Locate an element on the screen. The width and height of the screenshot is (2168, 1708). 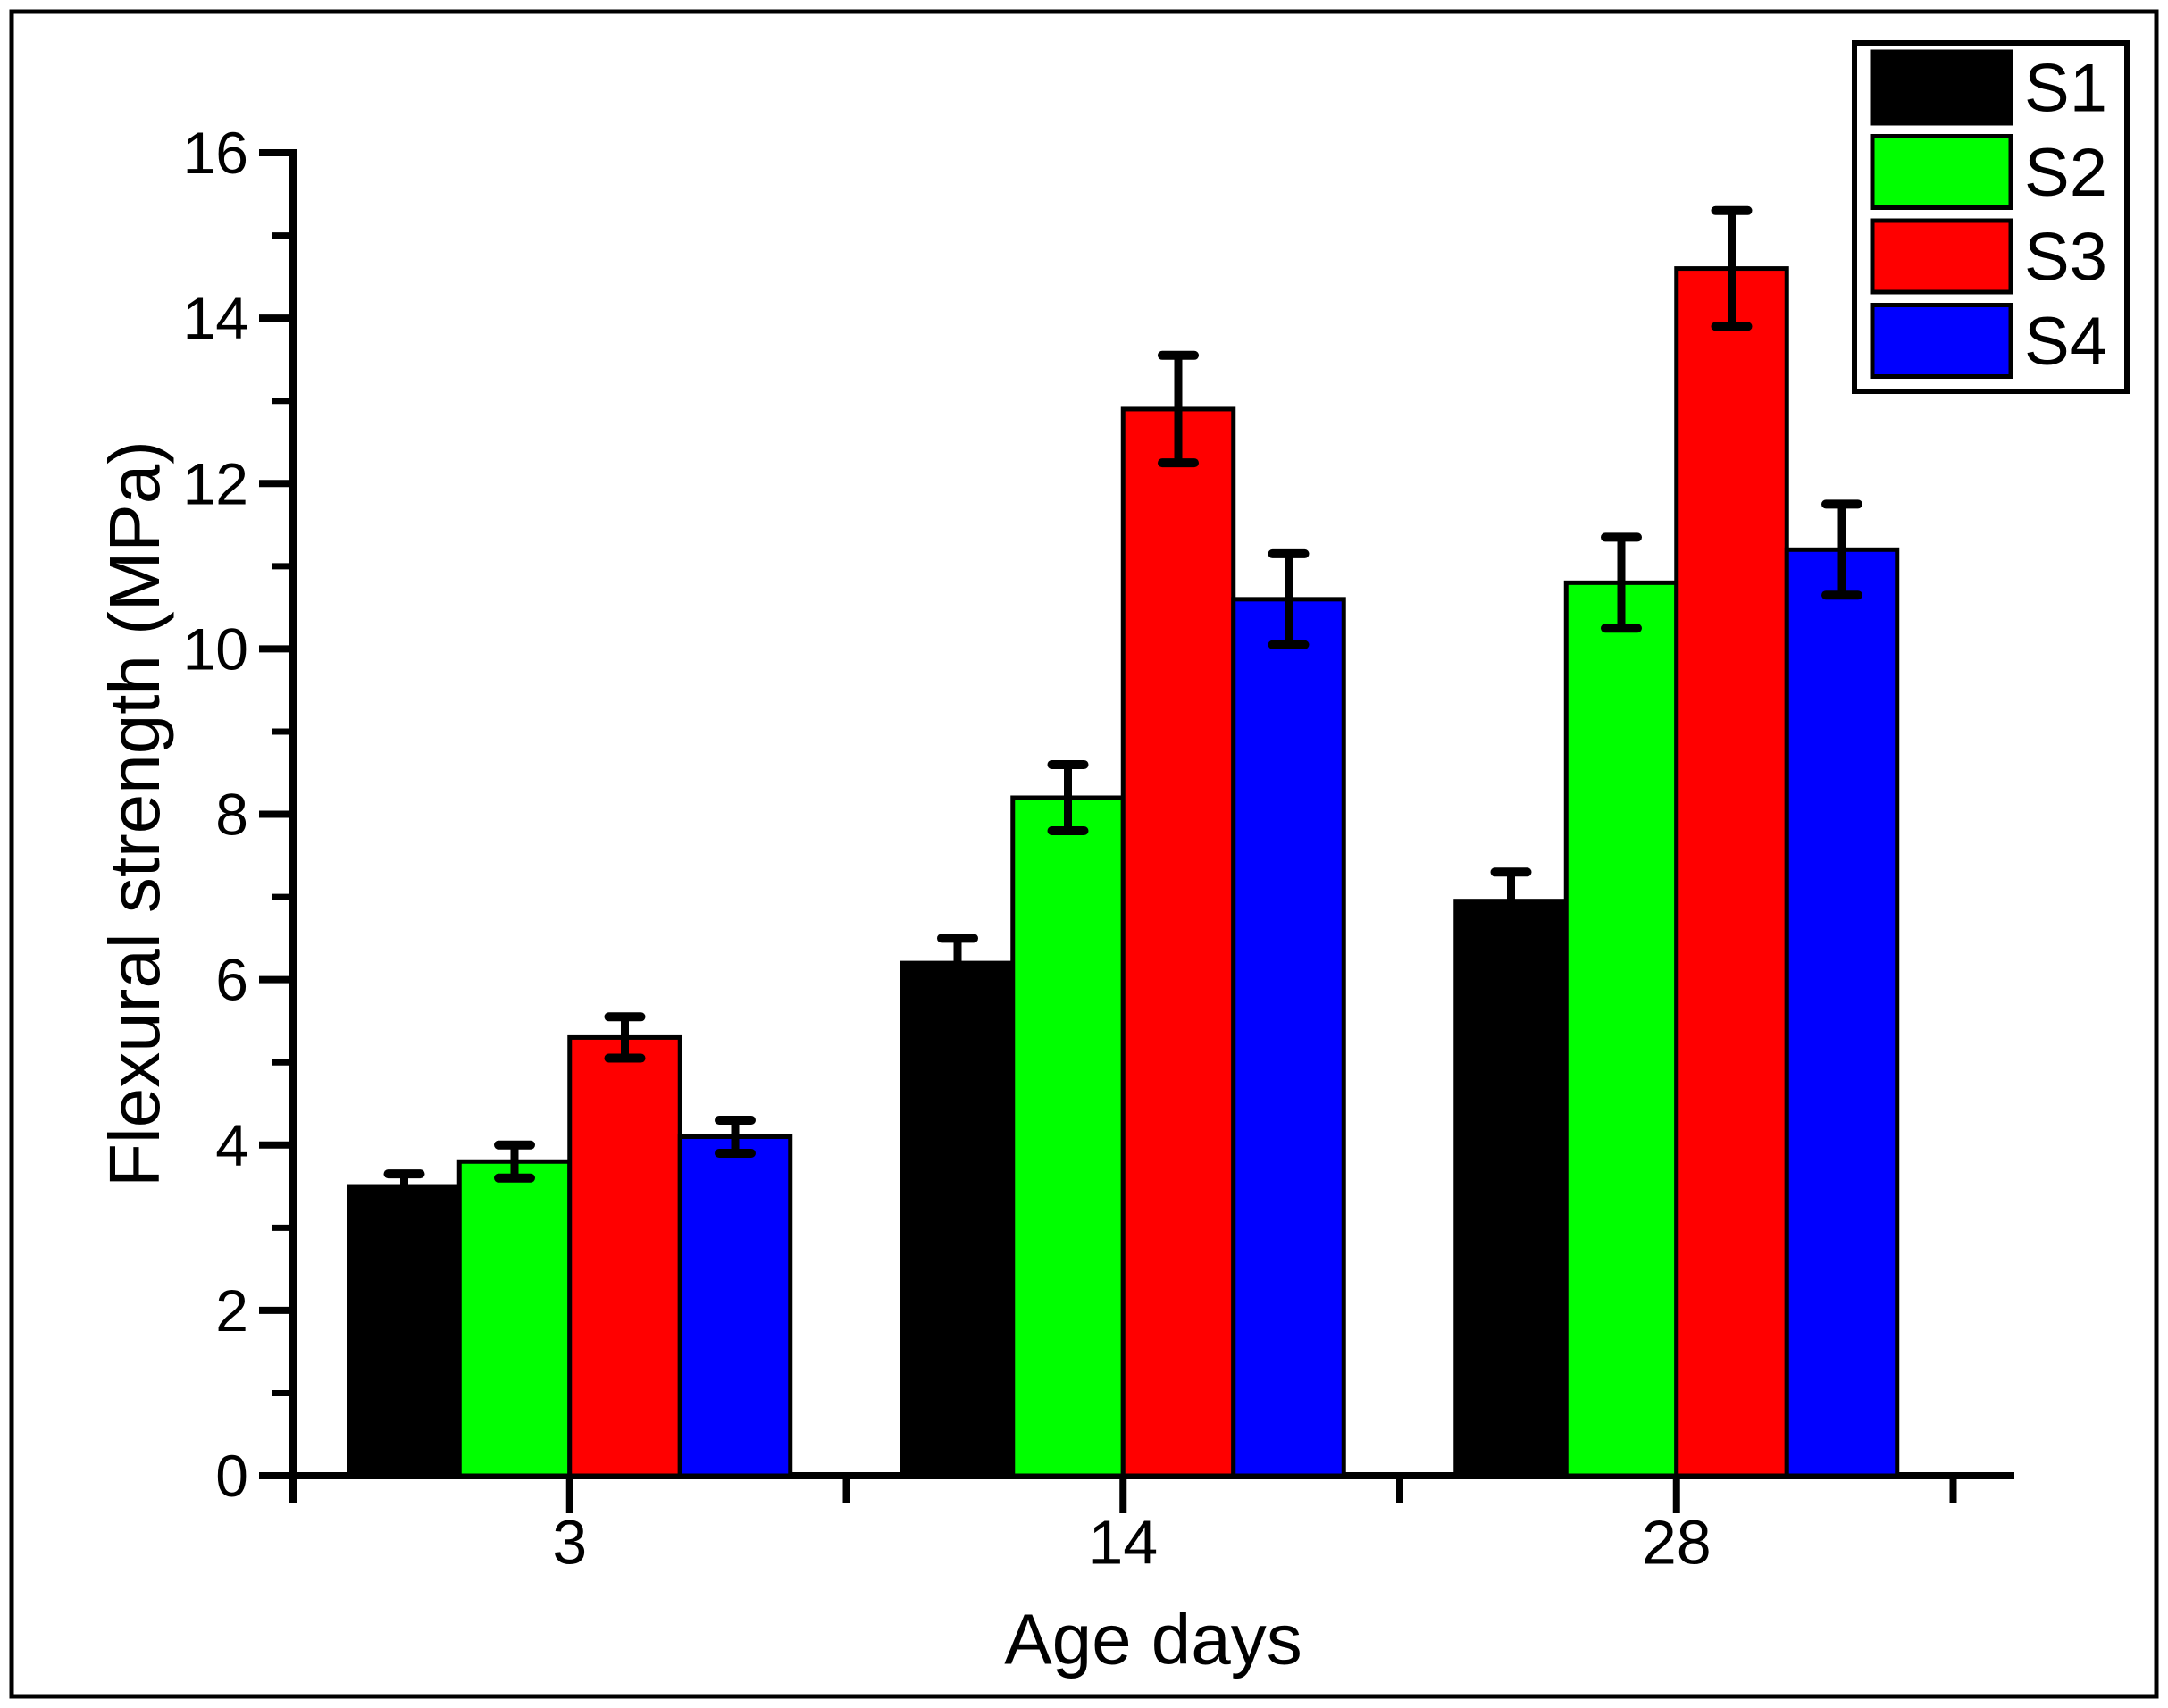
legend-label-S3: S3 is located at coordinates (2065, 258).